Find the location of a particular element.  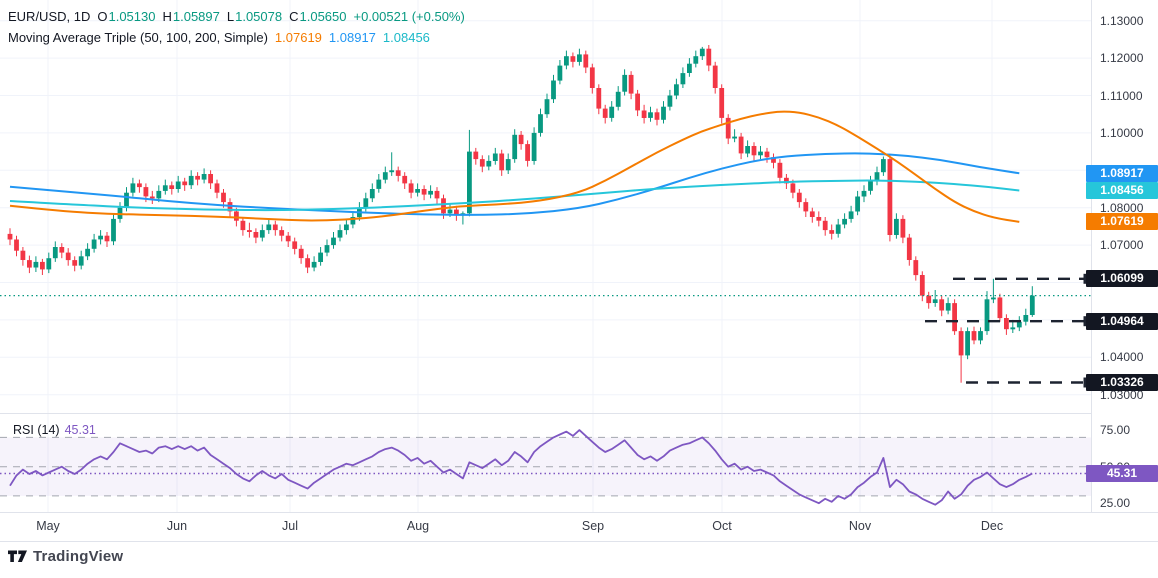

rsi-axis-label: 25.00 is located at coordinates (1115, 503).